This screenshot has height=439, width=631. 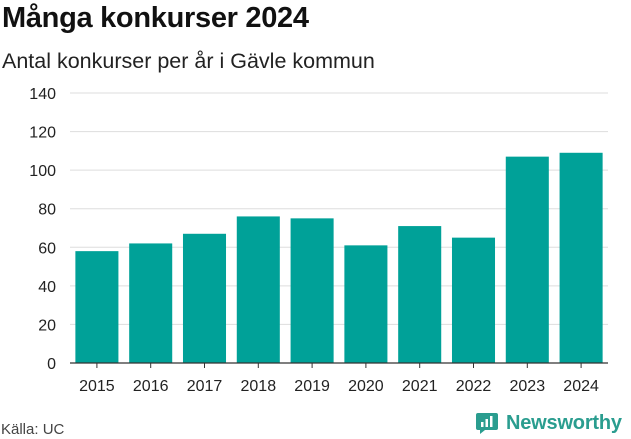 I want to click on x-tick-label: 2016, so click(x=151, y=386).